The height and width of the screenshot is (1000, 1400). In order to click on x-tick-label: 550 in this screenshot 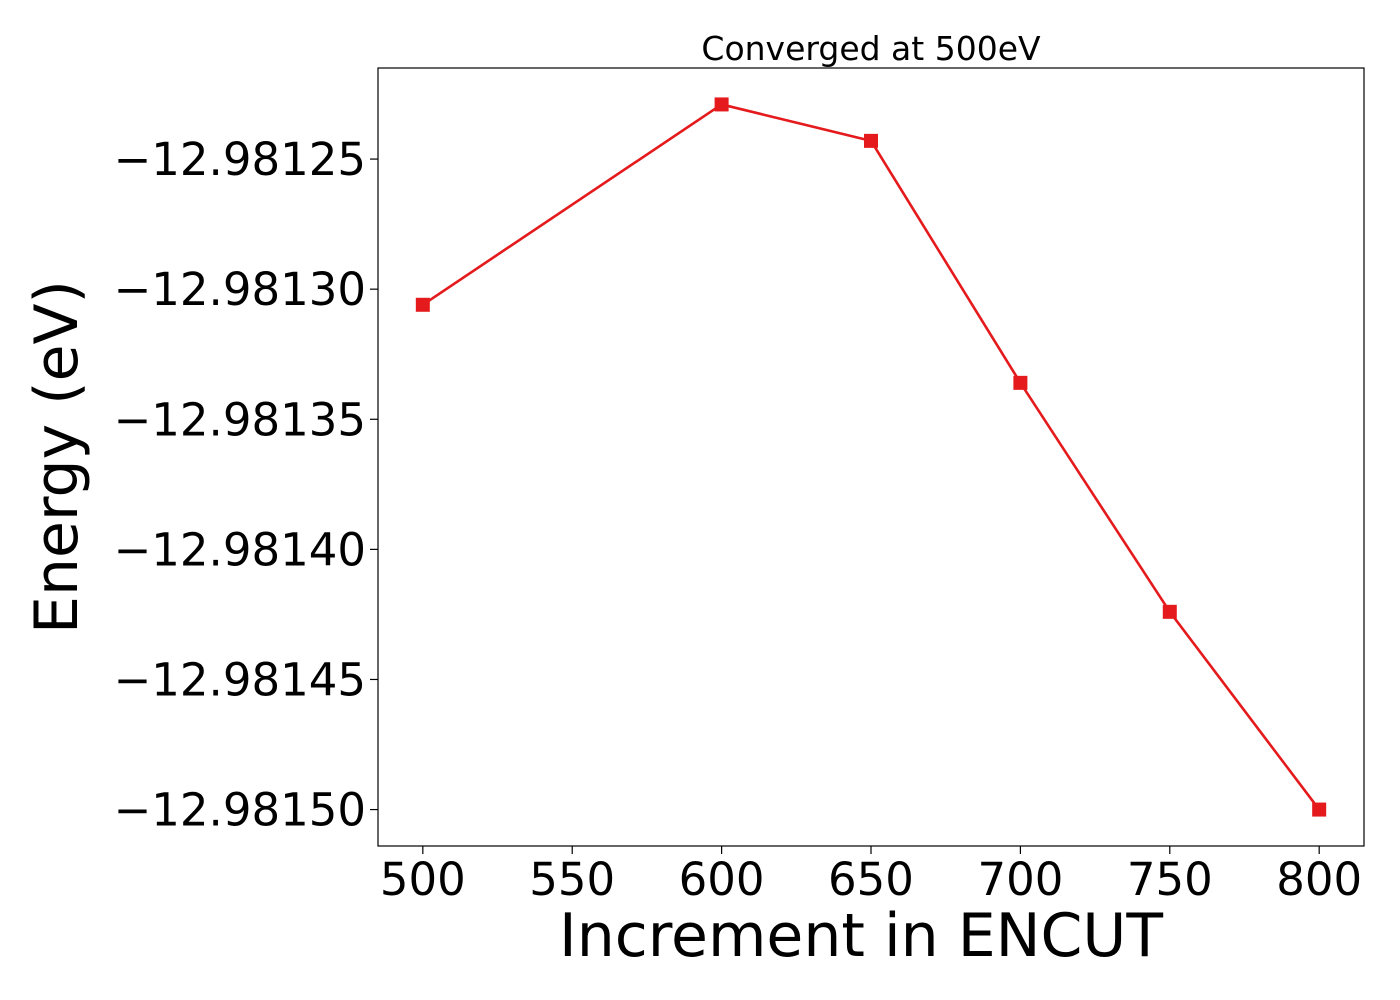, I will do `click(572, 879)`.